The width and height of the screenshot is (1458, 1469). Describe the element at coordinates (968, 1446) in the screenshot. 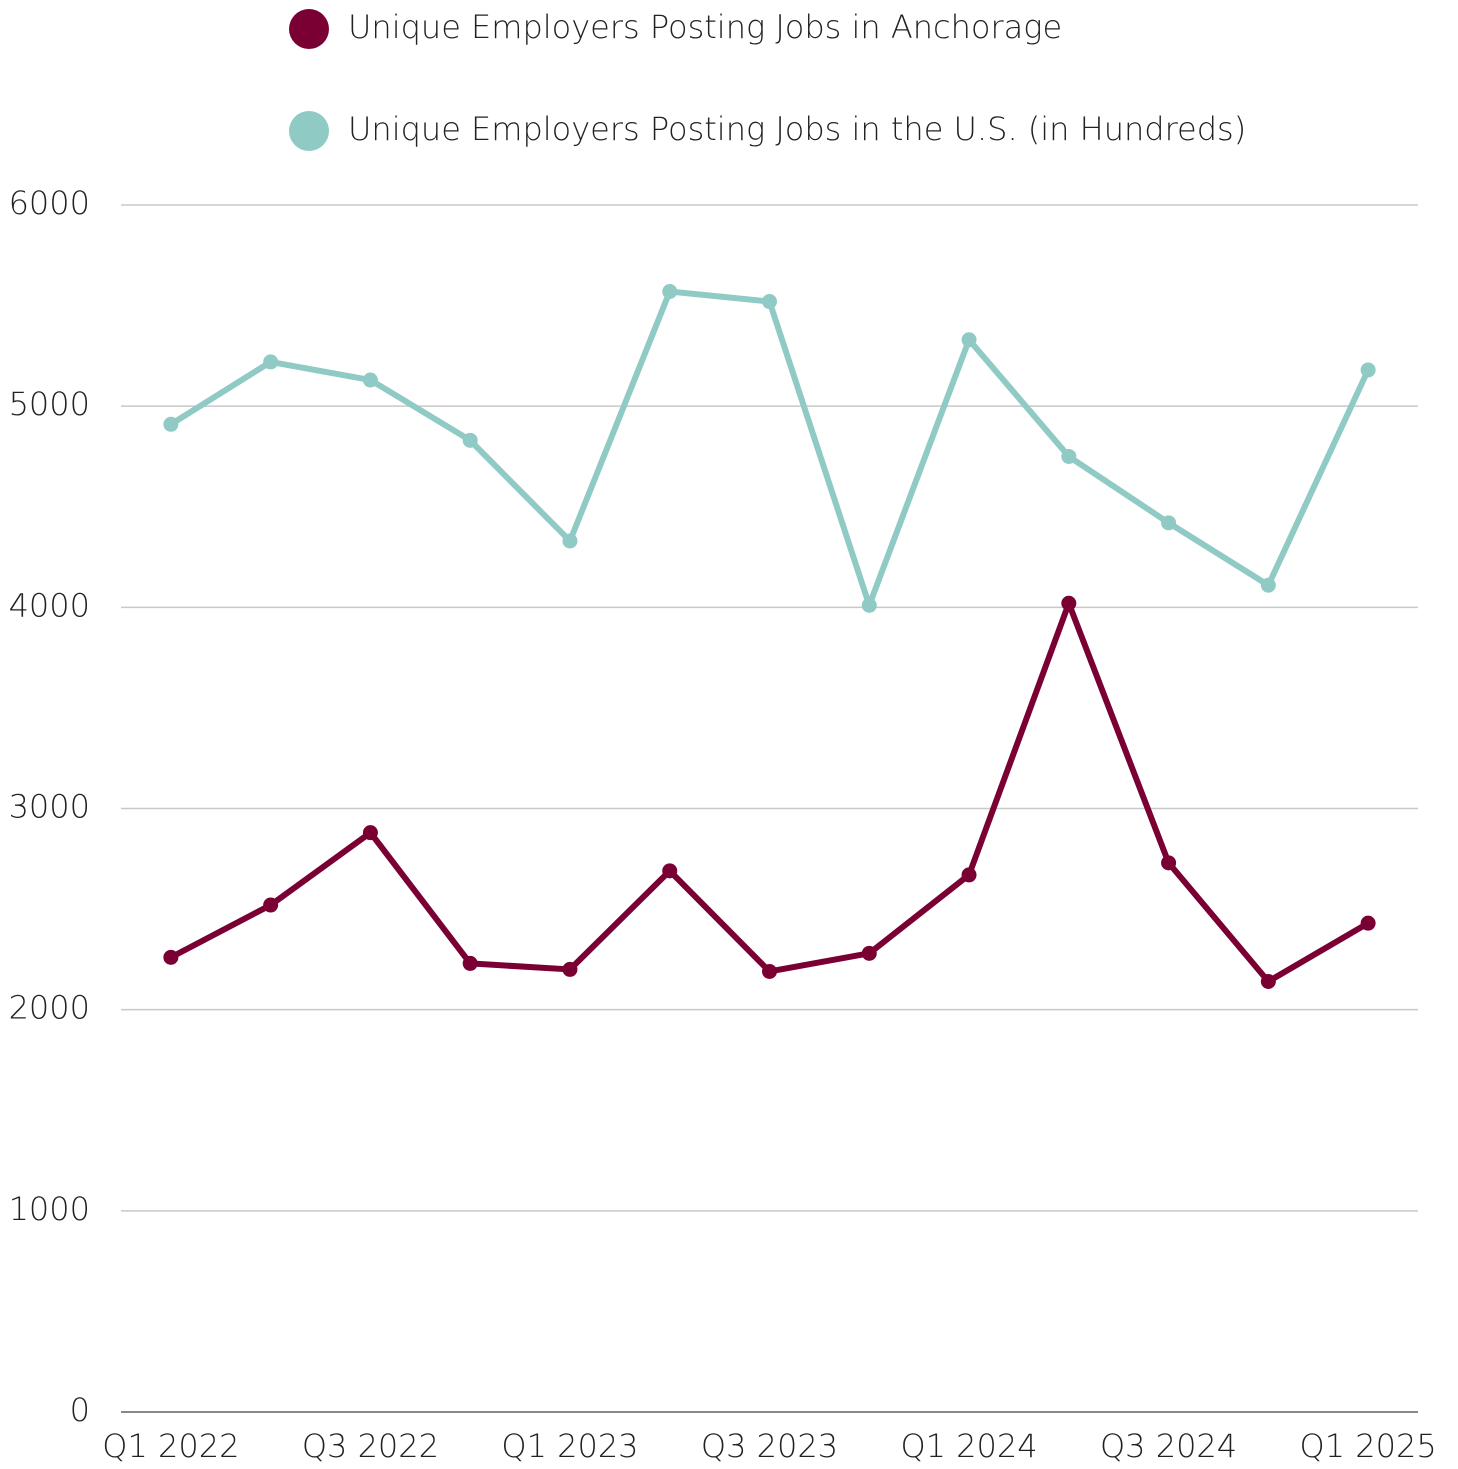

I see `x-tick-label: Q1 2024` at that location.